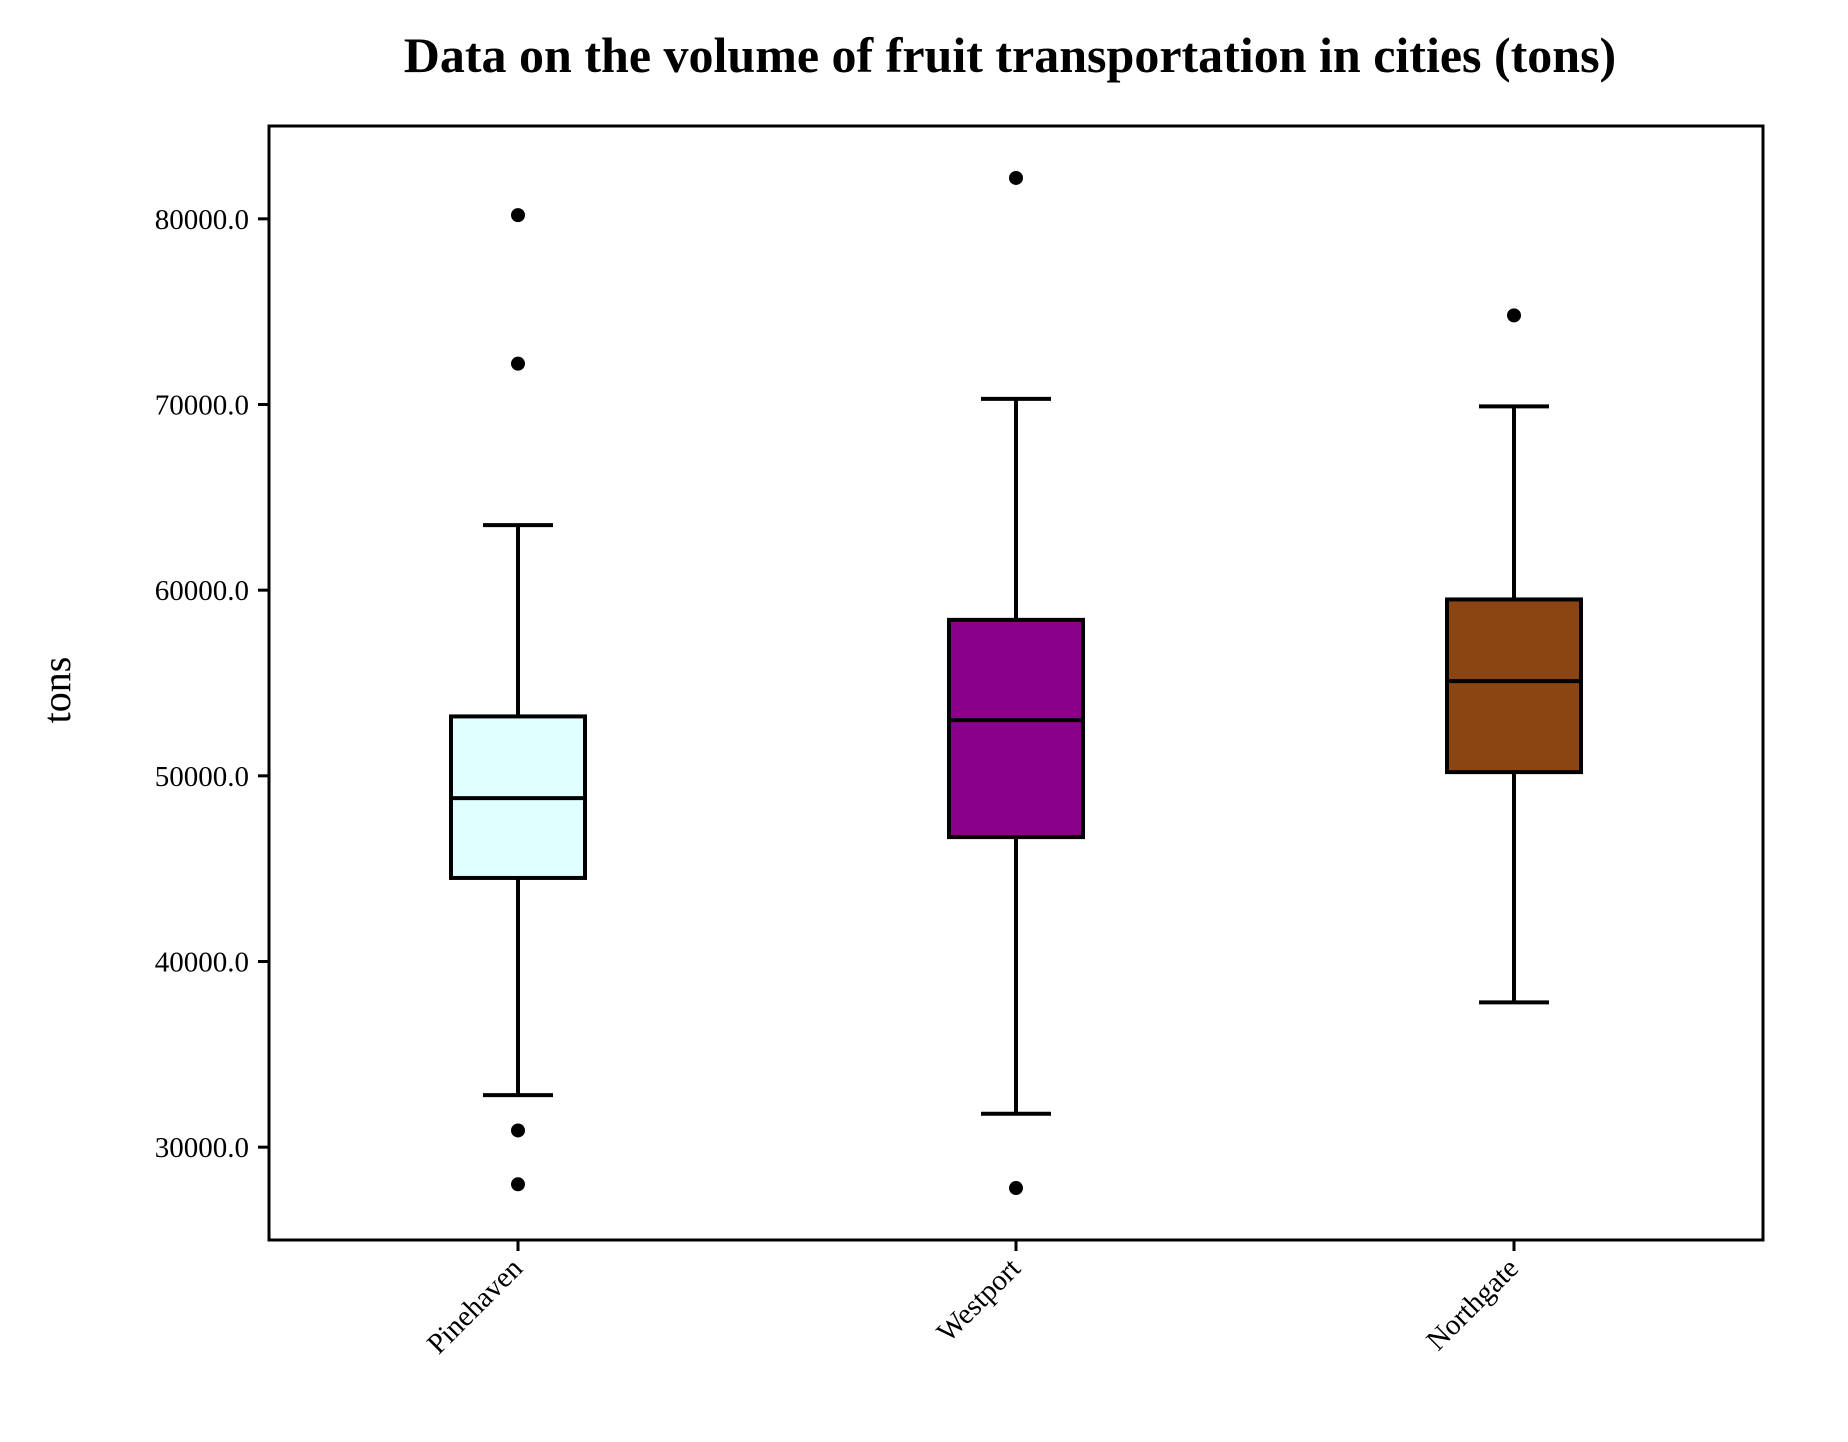 The image size is (1848, 1442). I want to click on x-tick-label: Pinehaven, so click(475, 1306).